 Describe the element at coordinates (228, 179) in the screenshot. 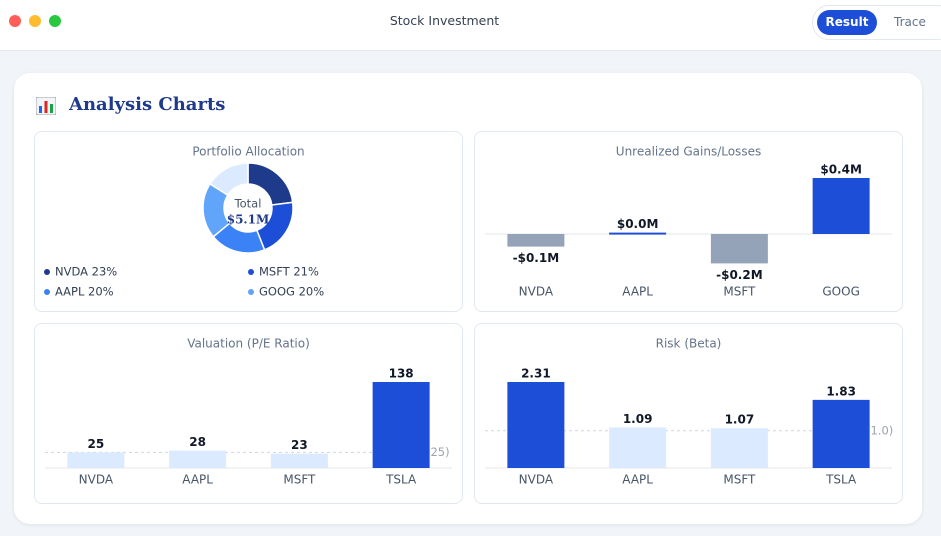

I see `donut-slice` at that location.